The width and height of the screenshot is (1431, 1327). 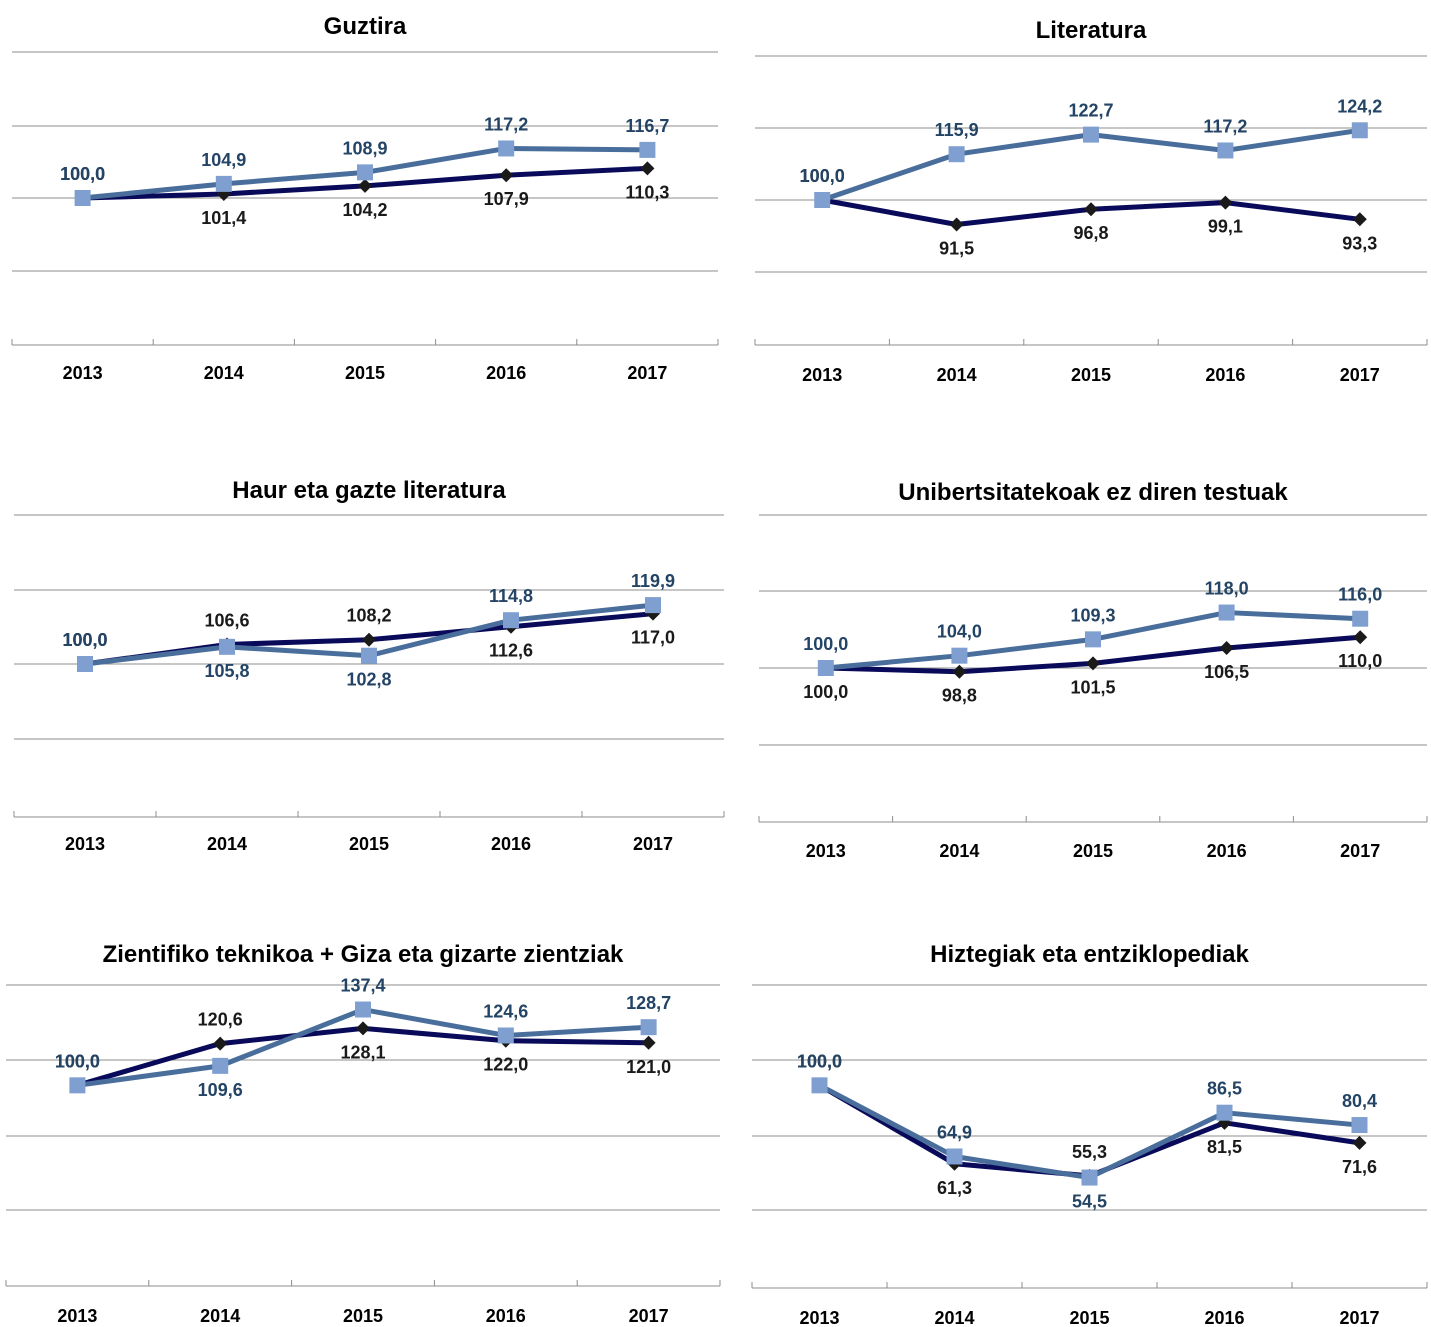 I want to click on data-label-series-1: 106,5, so click(x=1226, y=672).